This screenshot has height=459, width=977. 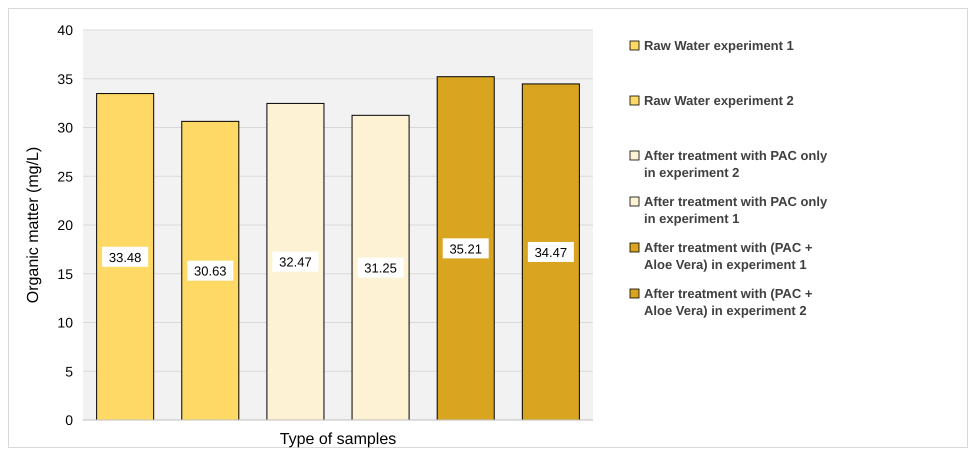 What do you see at coordinates (65, 78) in the screenshot?
I see `y-tick-label: 35` at bounding box center [65, 78].